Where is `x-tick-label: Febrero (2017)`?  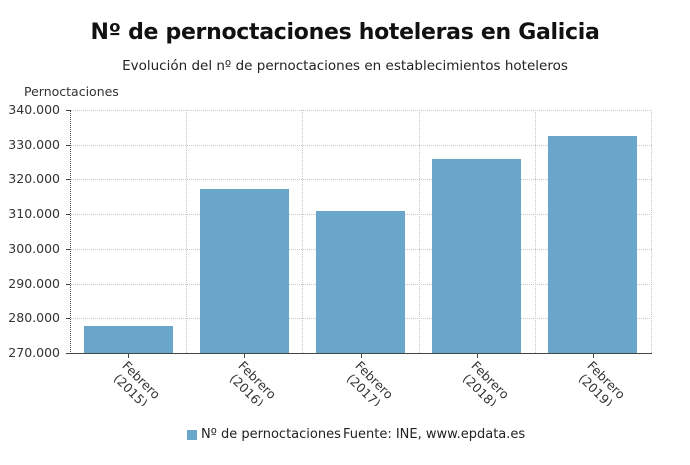
x-tick-label: Febrero (2017) is located at coordinates (368, 382).